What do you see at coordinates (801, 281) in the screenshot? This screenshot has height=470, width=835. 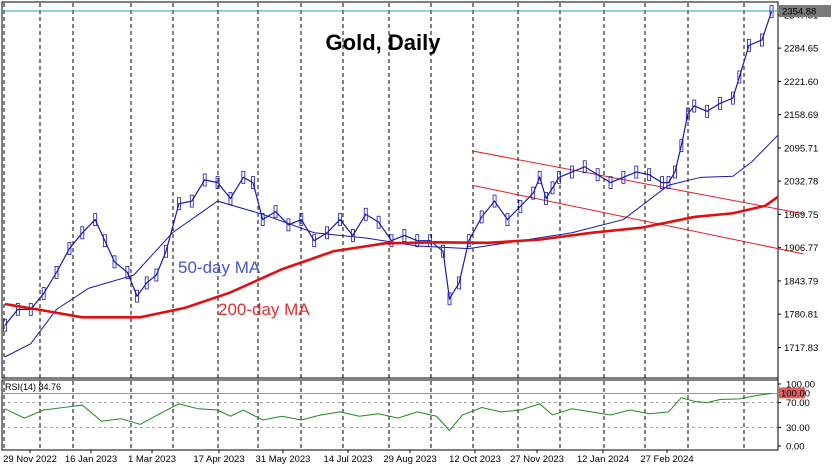 I see `y-tick-label: 1843.79` at bounding box center [801, 281].